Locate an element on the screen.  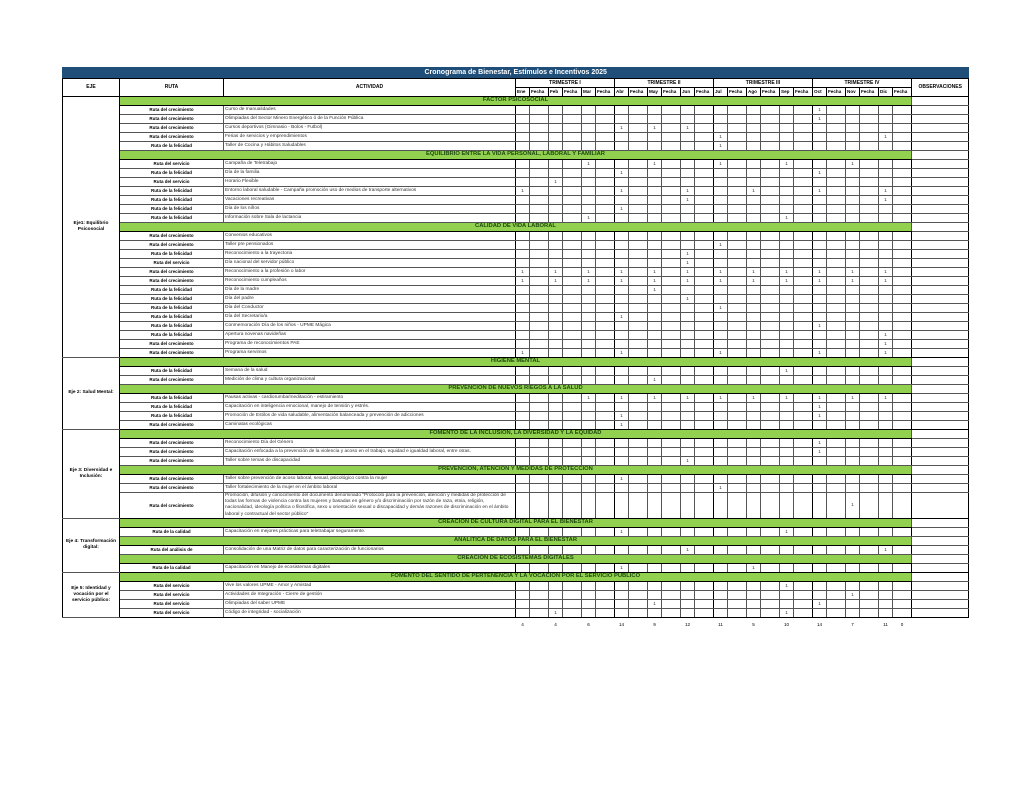
totals-empty-cell is located at coordinates (171, 622).